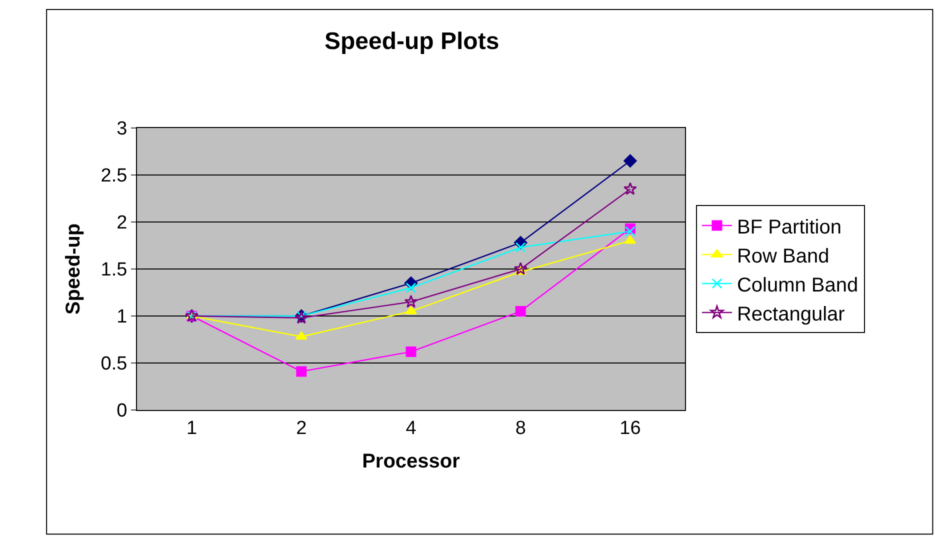 The image size is (936, 536). Describe the element at coordinates (73, 269) in the screenshot. I see `y-axis-title: Speed-up` at that location.